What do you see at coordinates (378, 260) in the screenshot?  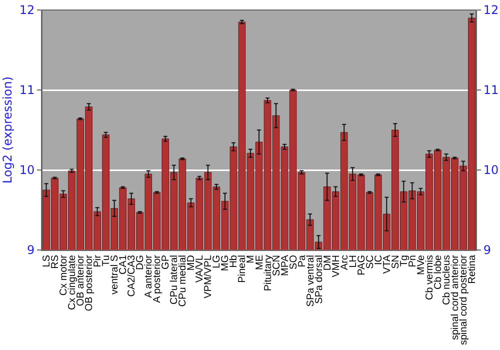 I see `x-tick-label: IC` at bounding box center [378, 260].